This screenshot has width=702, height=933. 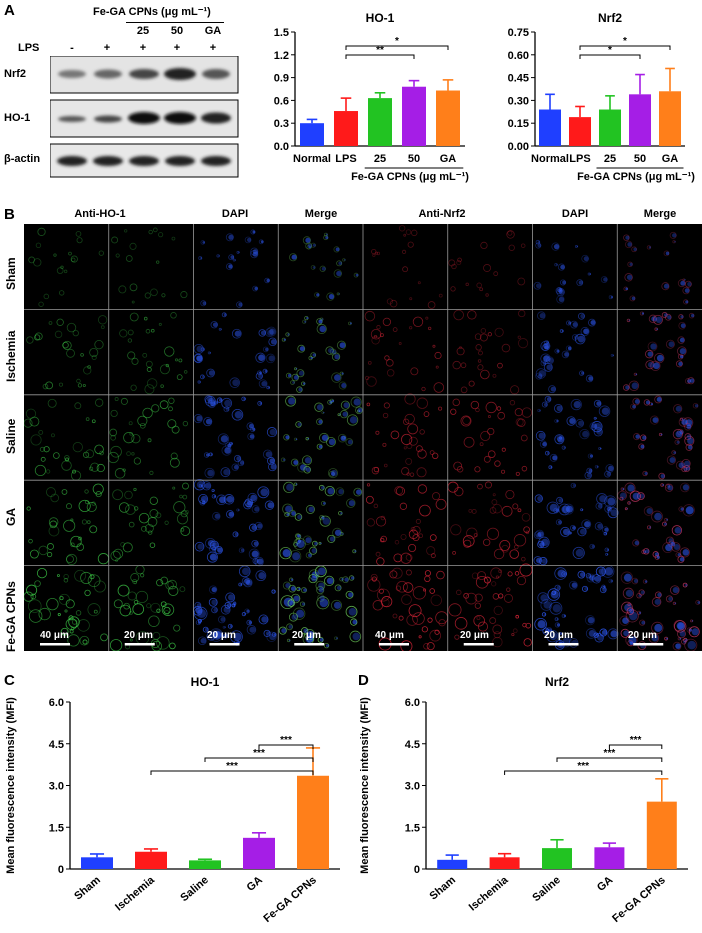 What do you see at coordinates (312, 134) in the screenshot?
I see `bar` at bounding box center [312, 134].